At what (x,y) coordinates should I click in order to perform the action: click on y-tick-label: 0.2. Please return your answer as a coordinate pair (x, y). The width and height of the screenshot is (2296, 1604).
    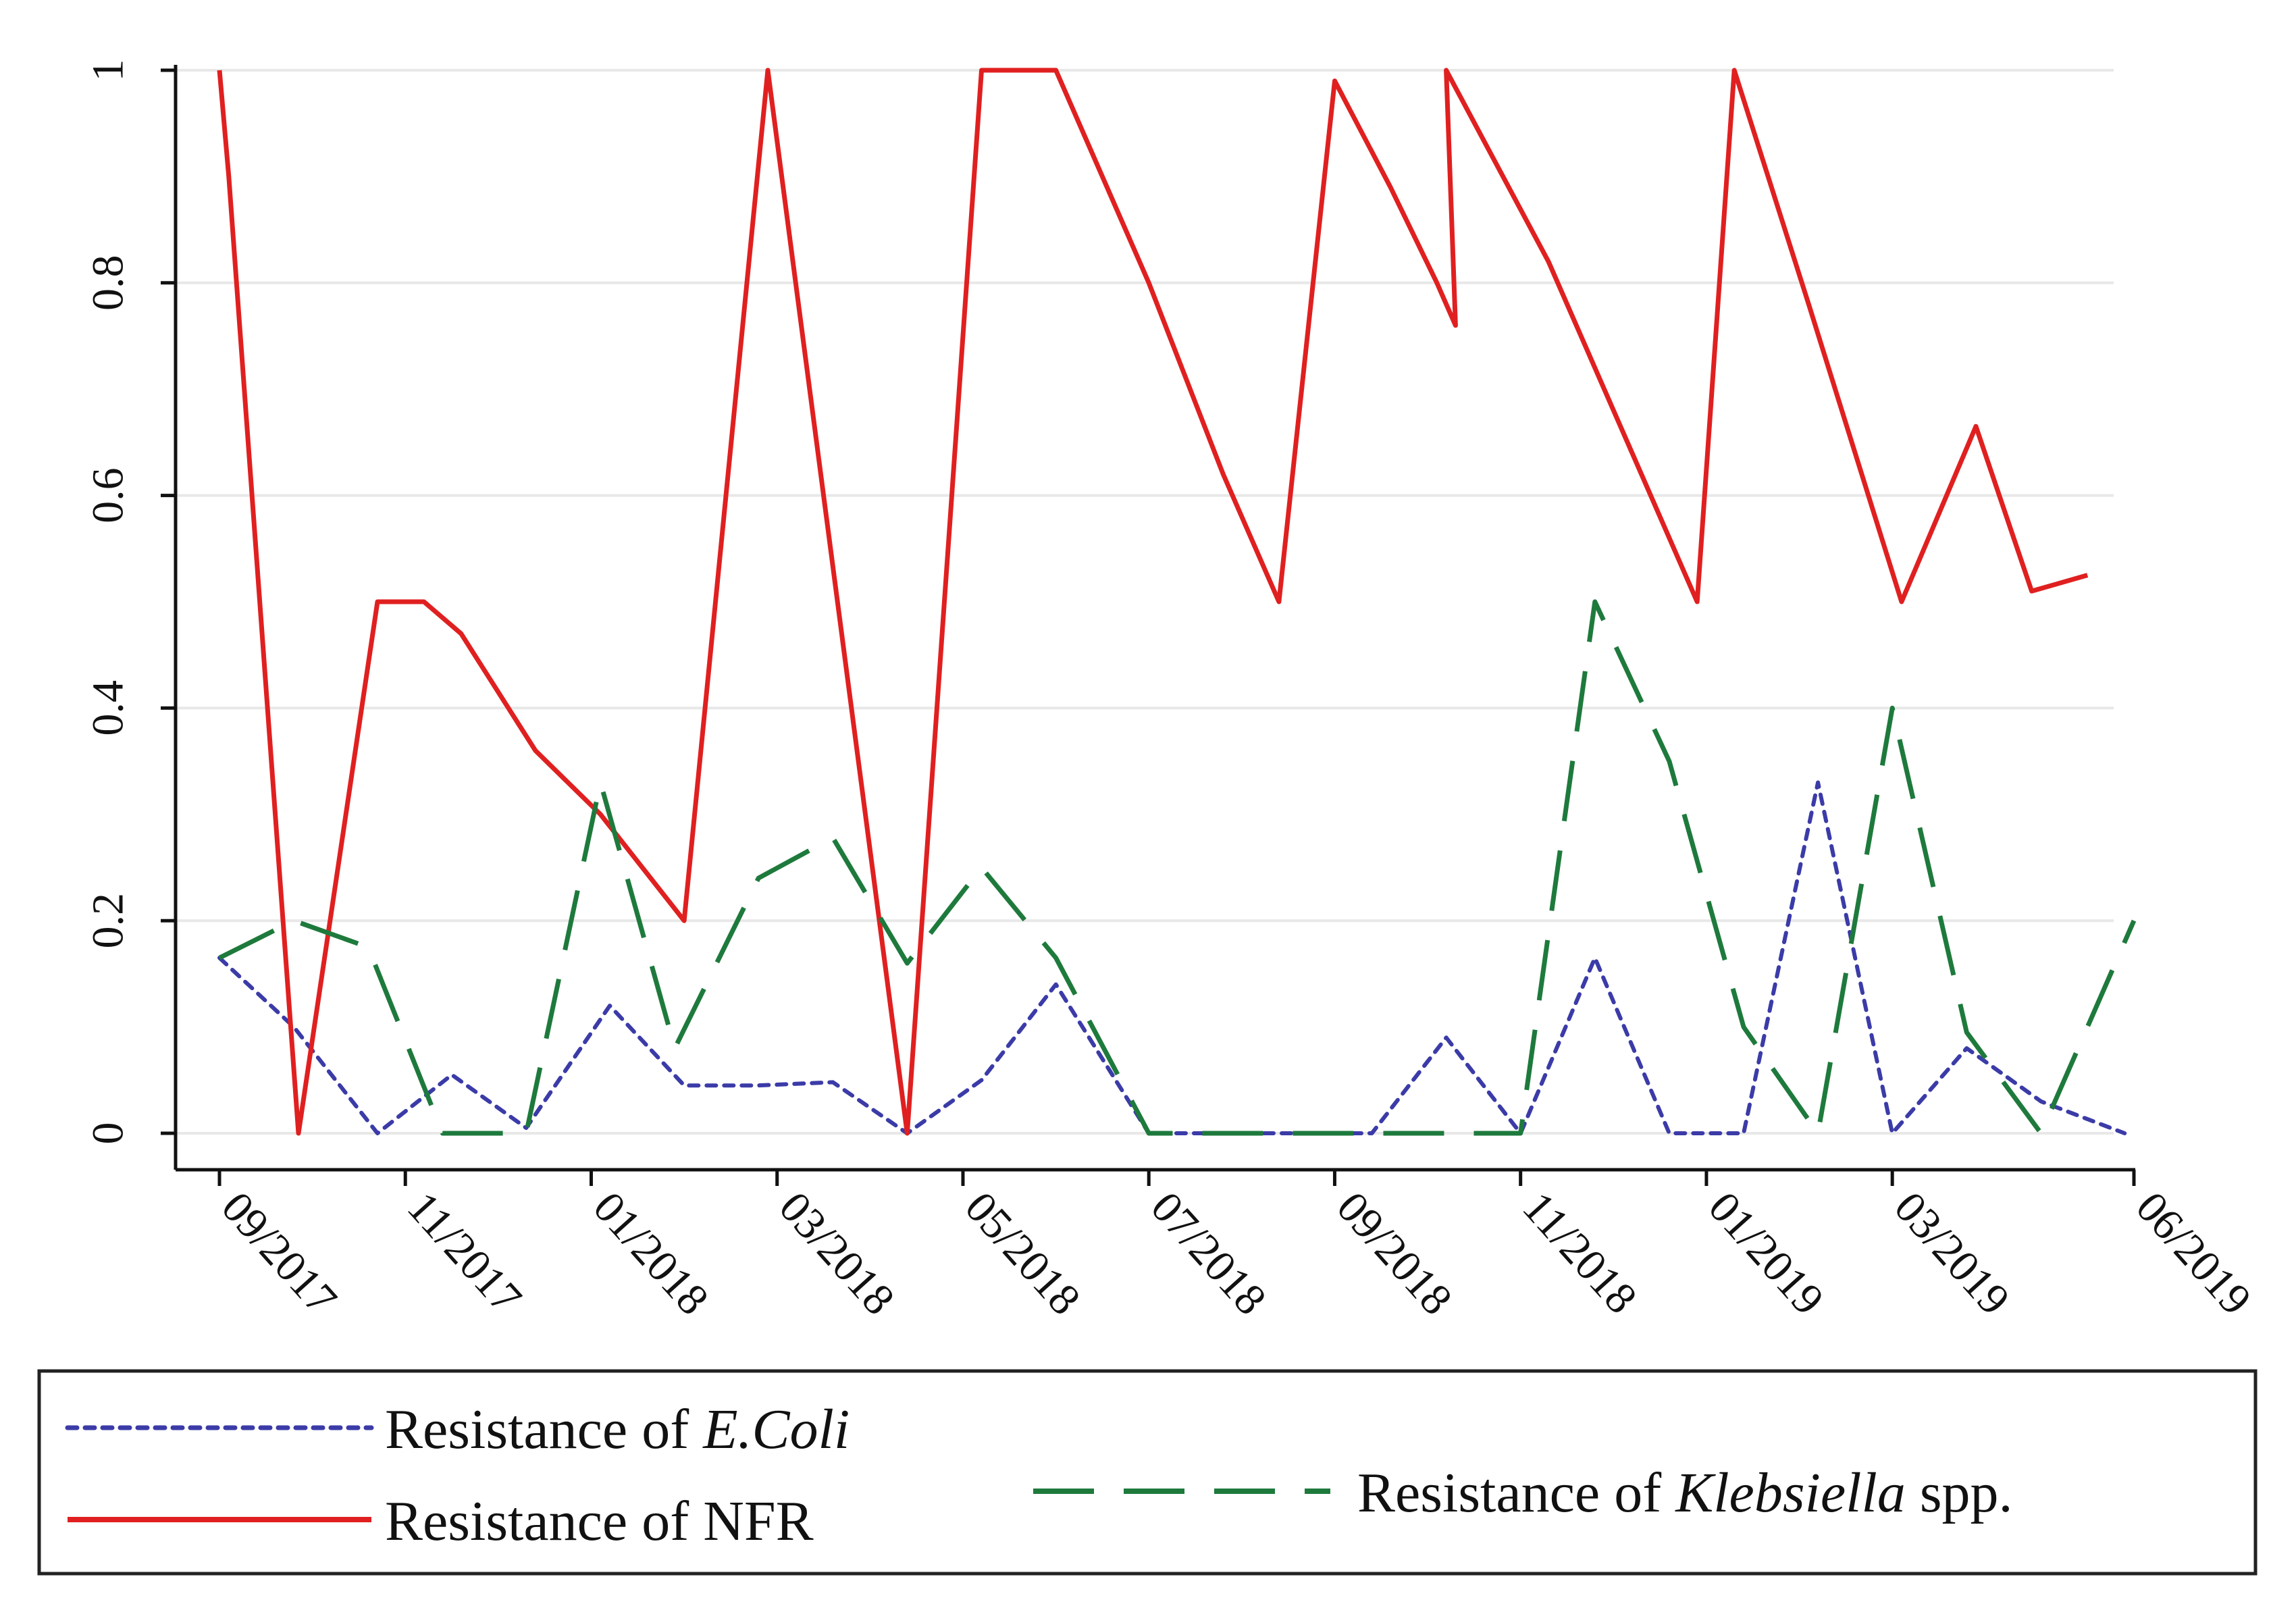
    Looking at the image, I should click on (109, 921).